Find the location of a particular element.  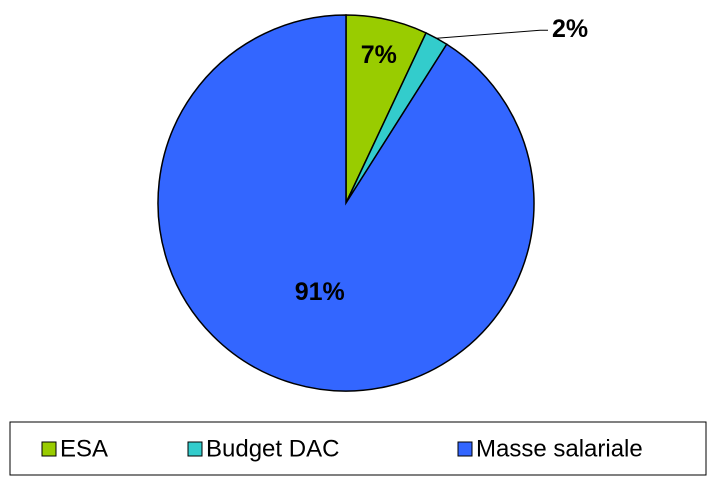

legend-label: Masse salariale is located at coordinates (559, 448).